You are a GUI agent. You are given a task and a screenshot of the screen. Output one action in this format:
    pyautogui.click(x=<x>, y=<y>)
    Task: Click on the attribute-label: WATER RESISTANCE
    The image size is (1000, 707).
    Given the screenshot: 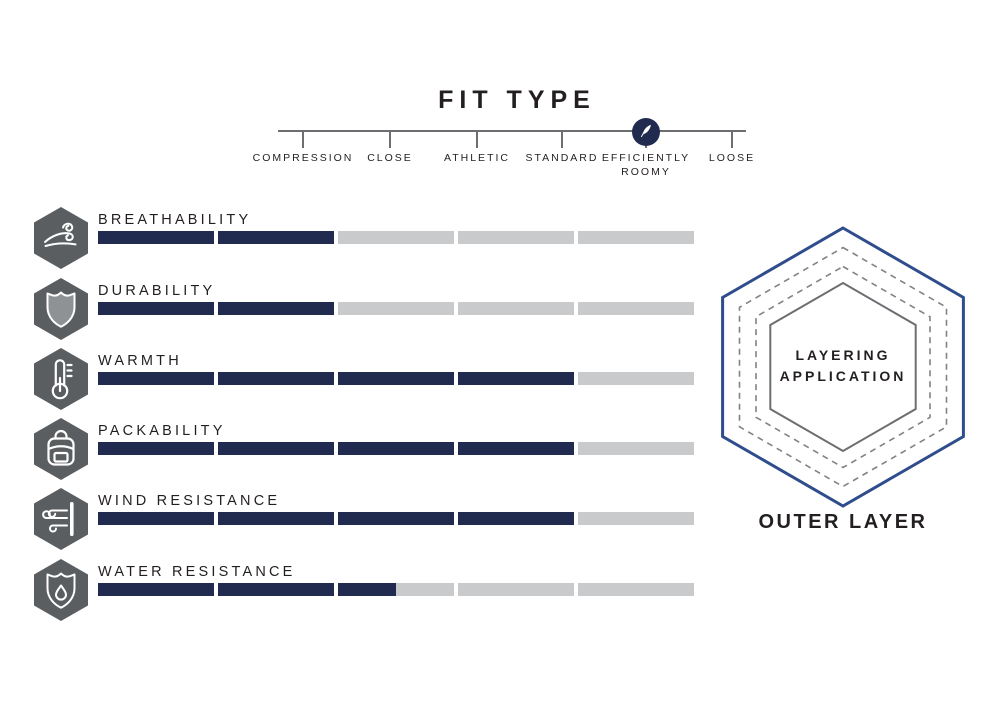 What is the action you would take?
    pyautogui.click(x=197, y=572)
    